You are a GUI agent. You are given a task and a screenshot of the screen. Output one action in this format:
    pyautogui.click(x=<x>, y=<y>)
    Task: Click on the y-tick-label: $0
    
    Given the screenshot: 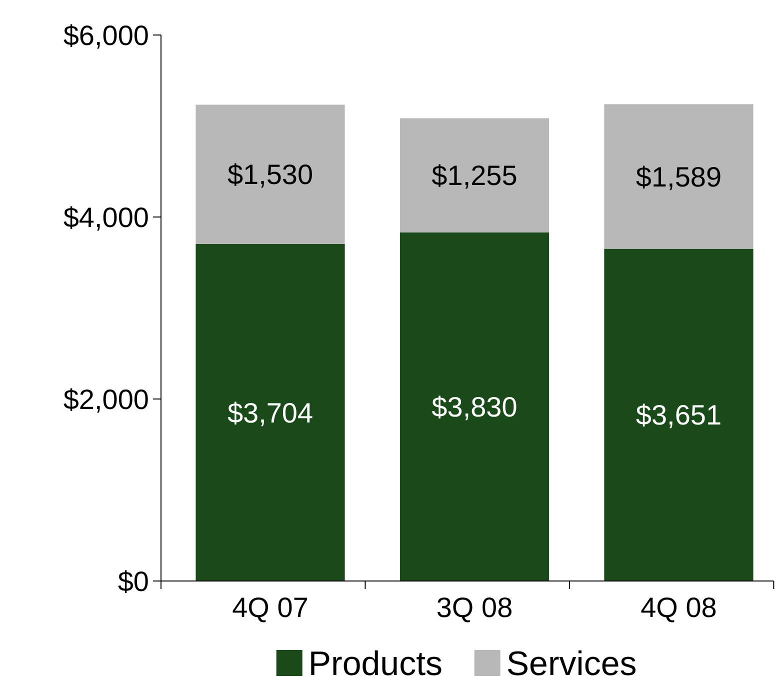 What is the action you would take?
    pyautogui.click(x=133, y=581)
    